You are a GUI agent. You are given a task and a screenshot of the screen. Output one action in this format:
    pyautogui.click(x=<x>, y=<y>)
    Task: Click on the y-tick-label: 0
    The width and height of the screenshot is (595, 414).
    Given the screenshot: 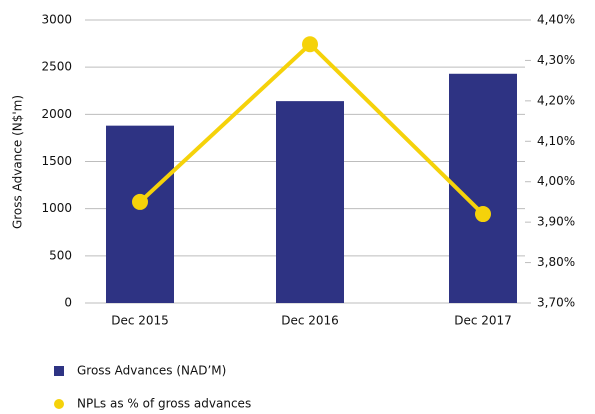 What is the action you would take?
    pyautogui.click(x=68, y=303)
    